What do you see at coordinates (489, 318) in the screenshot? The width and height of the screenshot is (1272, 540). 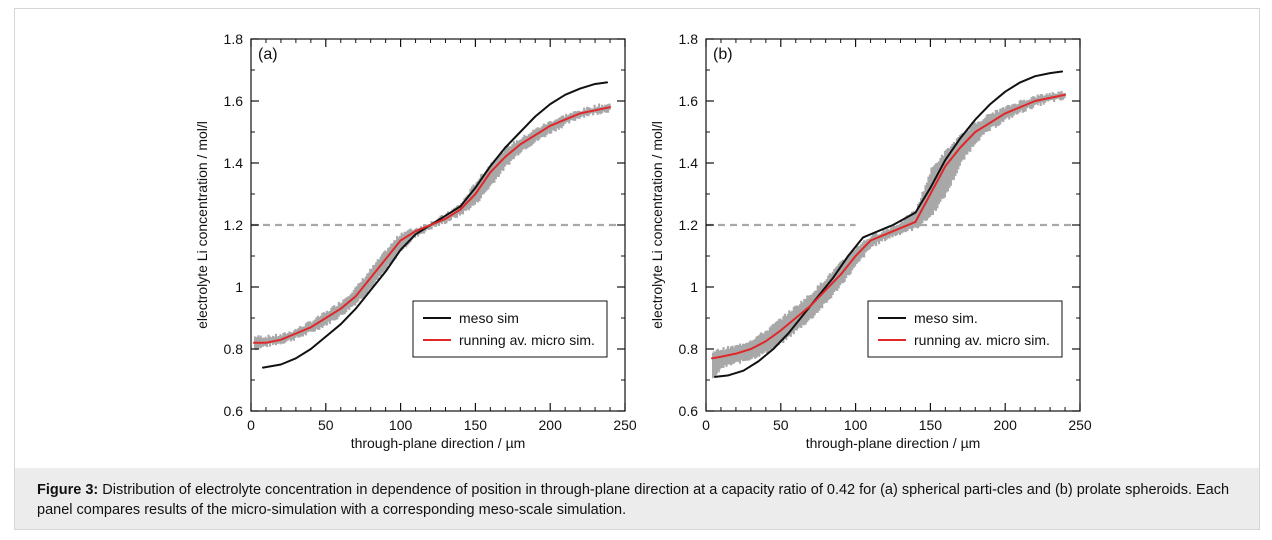 I see `legend-entry: meso sim` at bounding box center [489, 318].